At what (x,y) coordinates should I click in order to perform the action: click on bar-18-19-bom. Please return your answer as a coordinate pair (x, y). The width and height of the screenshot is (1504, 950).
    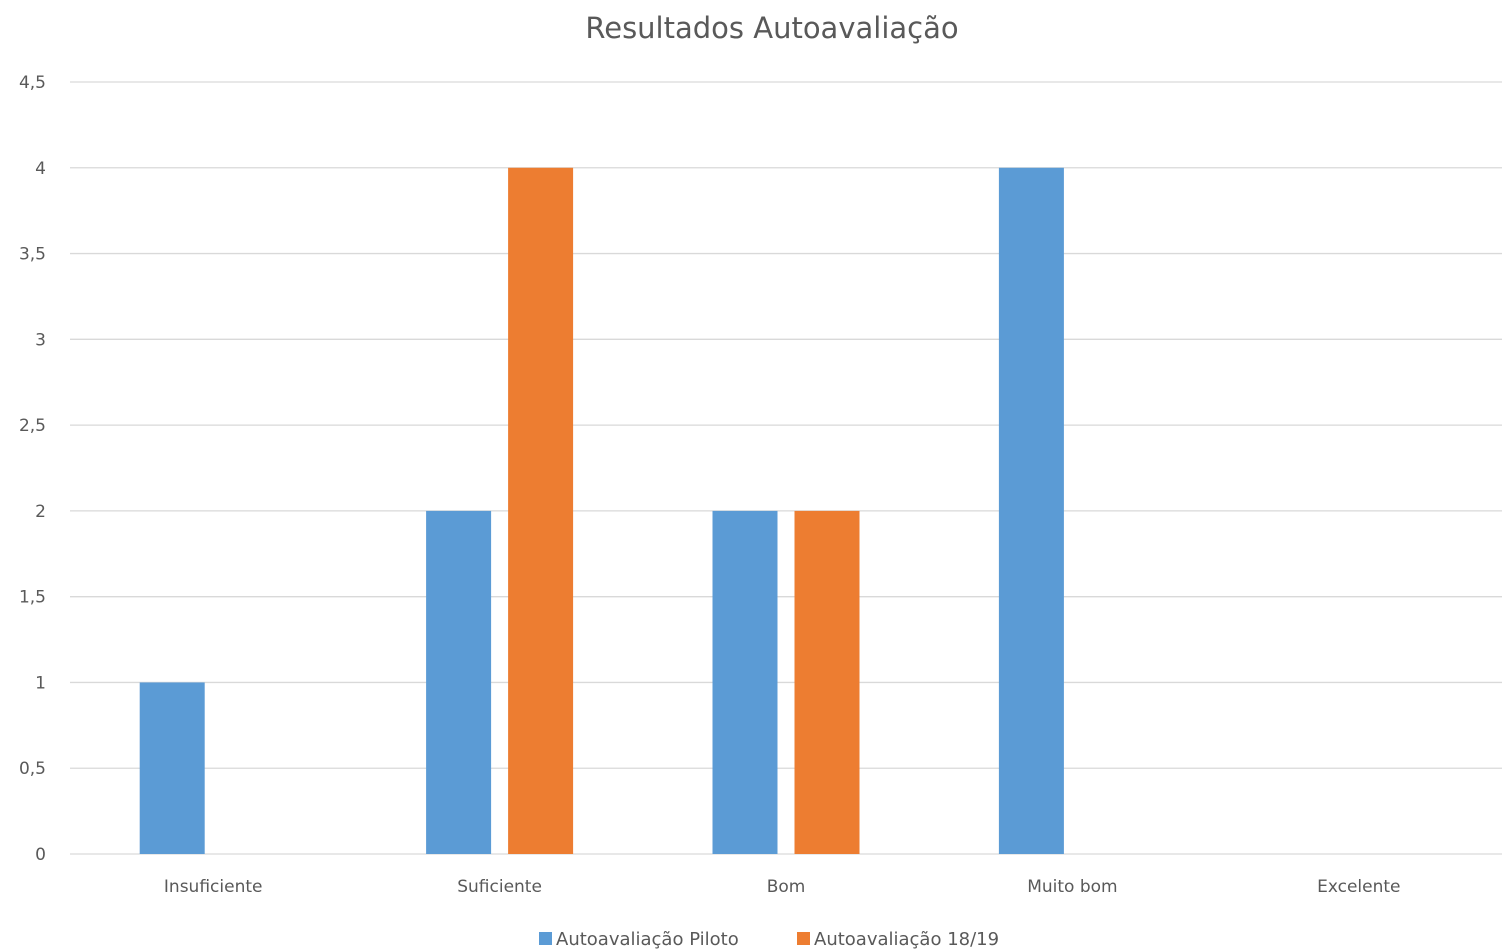
    Looking at the image, I should click on (827, 682).